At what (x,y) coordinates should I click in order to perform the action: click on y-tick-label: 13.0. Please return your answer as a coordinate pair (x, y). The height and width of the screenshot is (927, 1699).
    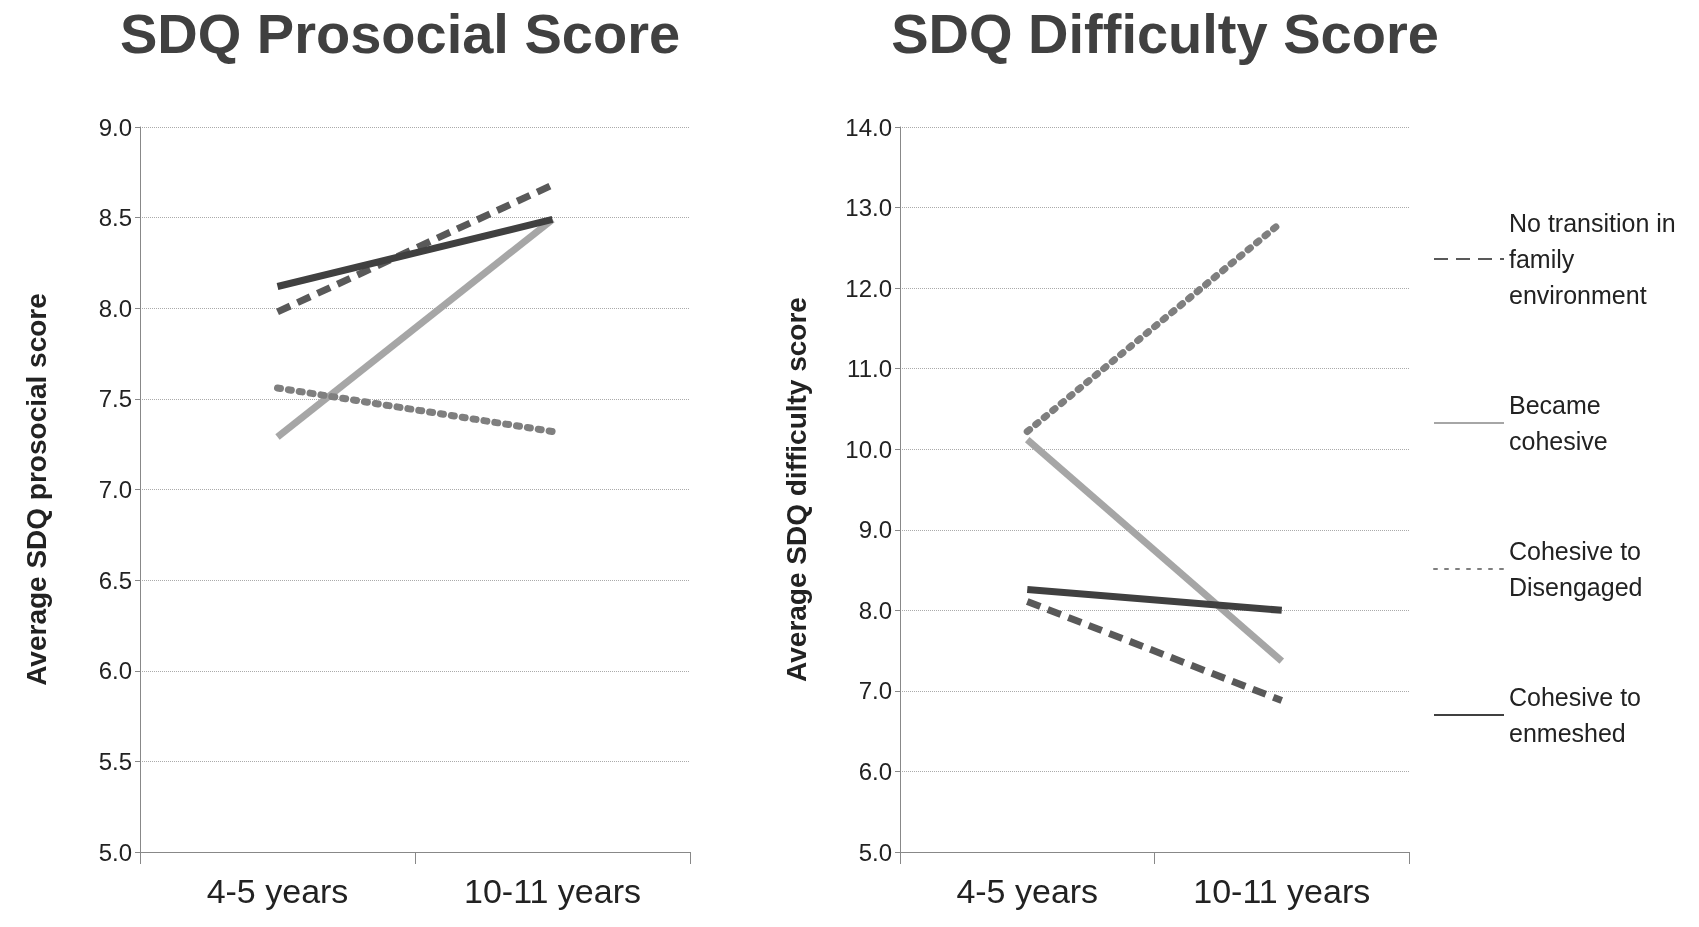
    Looking at the image, I should click on (868, 208).